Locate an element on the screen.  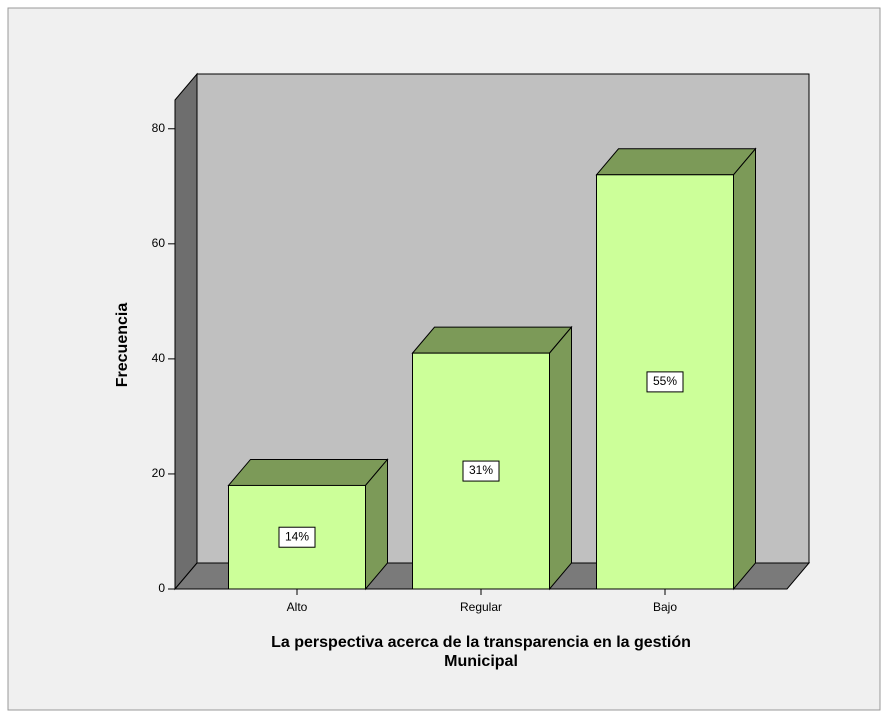
data-label: 55% is located at coordinates (665, 381).